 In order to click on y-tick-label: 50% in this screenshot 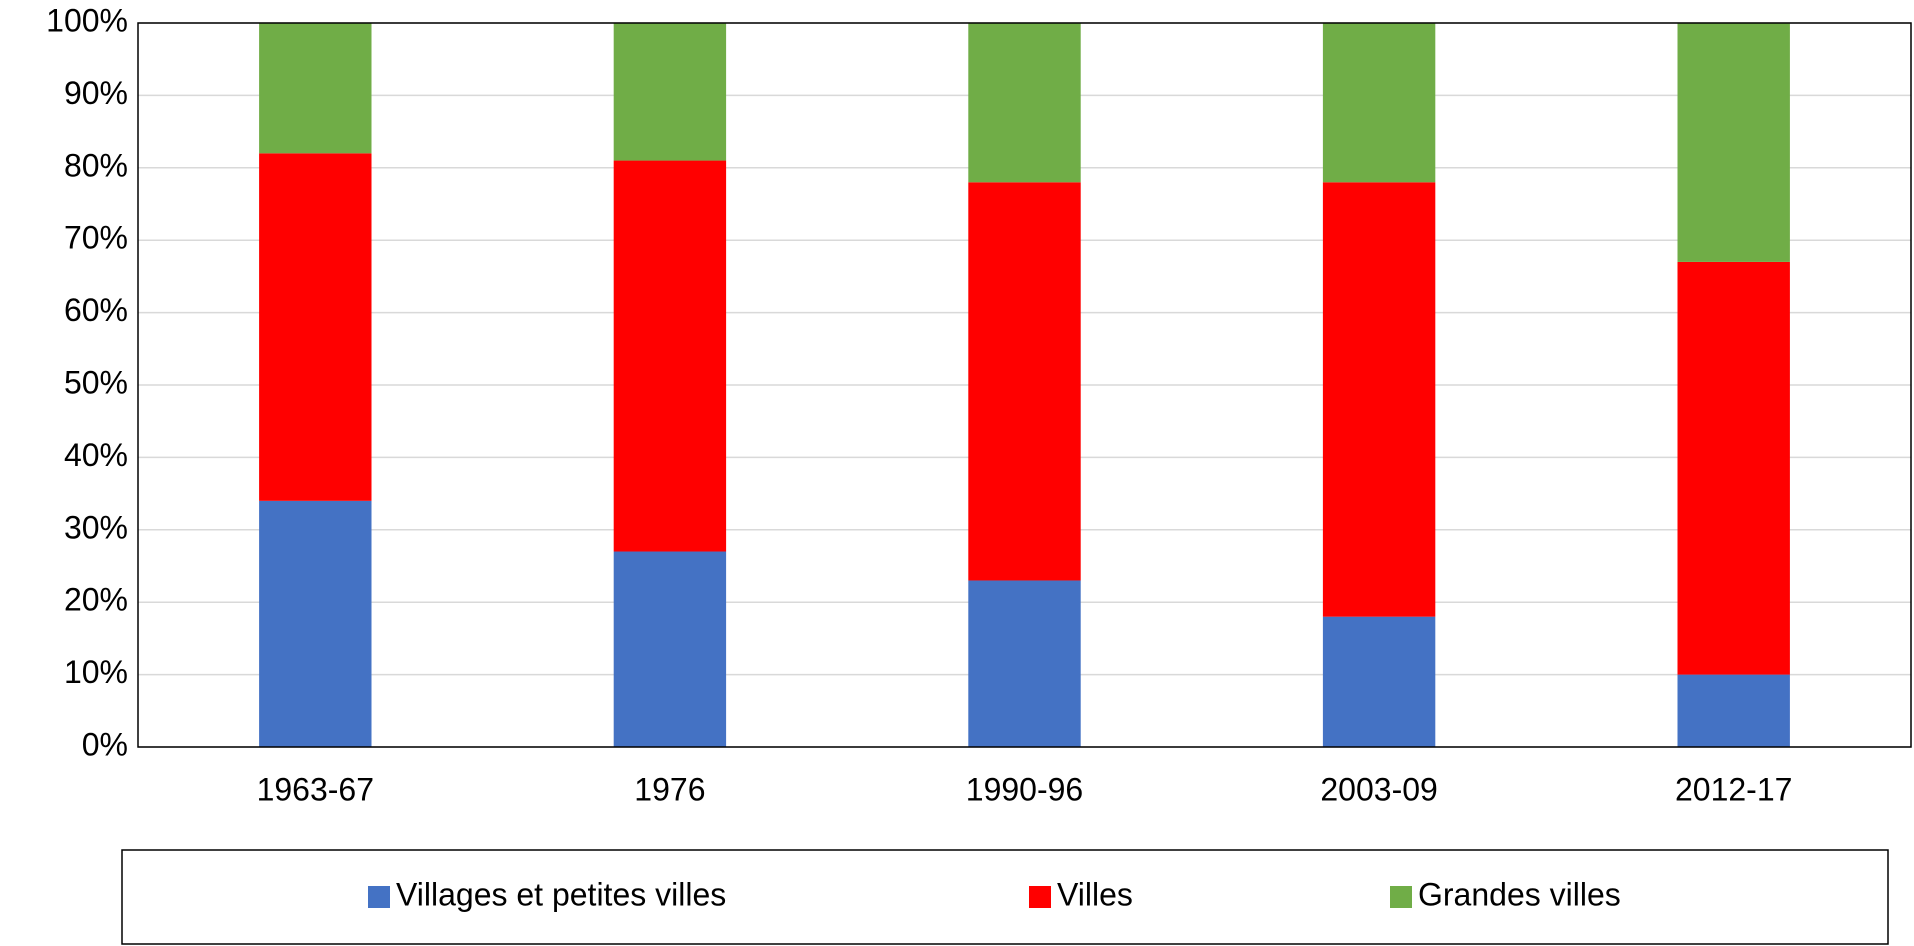, I will do `click(96, 382)`.